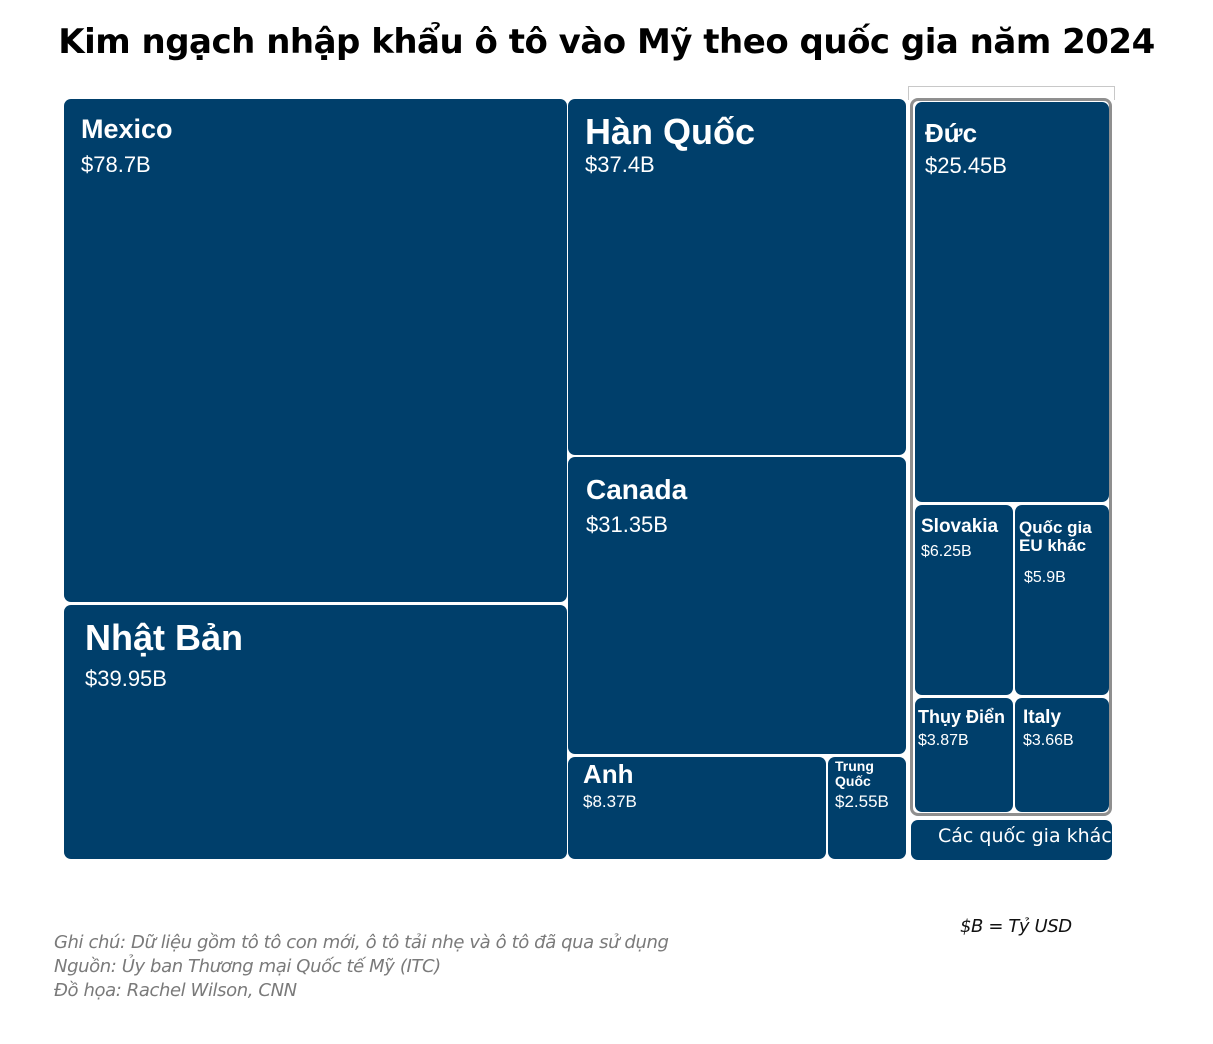  What do you see at coordinates (966, 165) in the screenshot?
I see `tile-value-label: $25.45B` at bounding box center [966, 165].